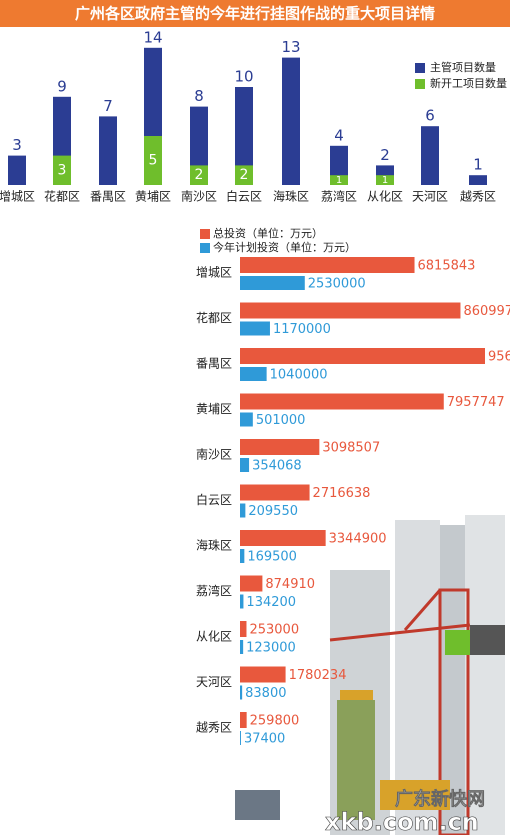  I want to click on watermark: 广东新快网, so click(440, 799).